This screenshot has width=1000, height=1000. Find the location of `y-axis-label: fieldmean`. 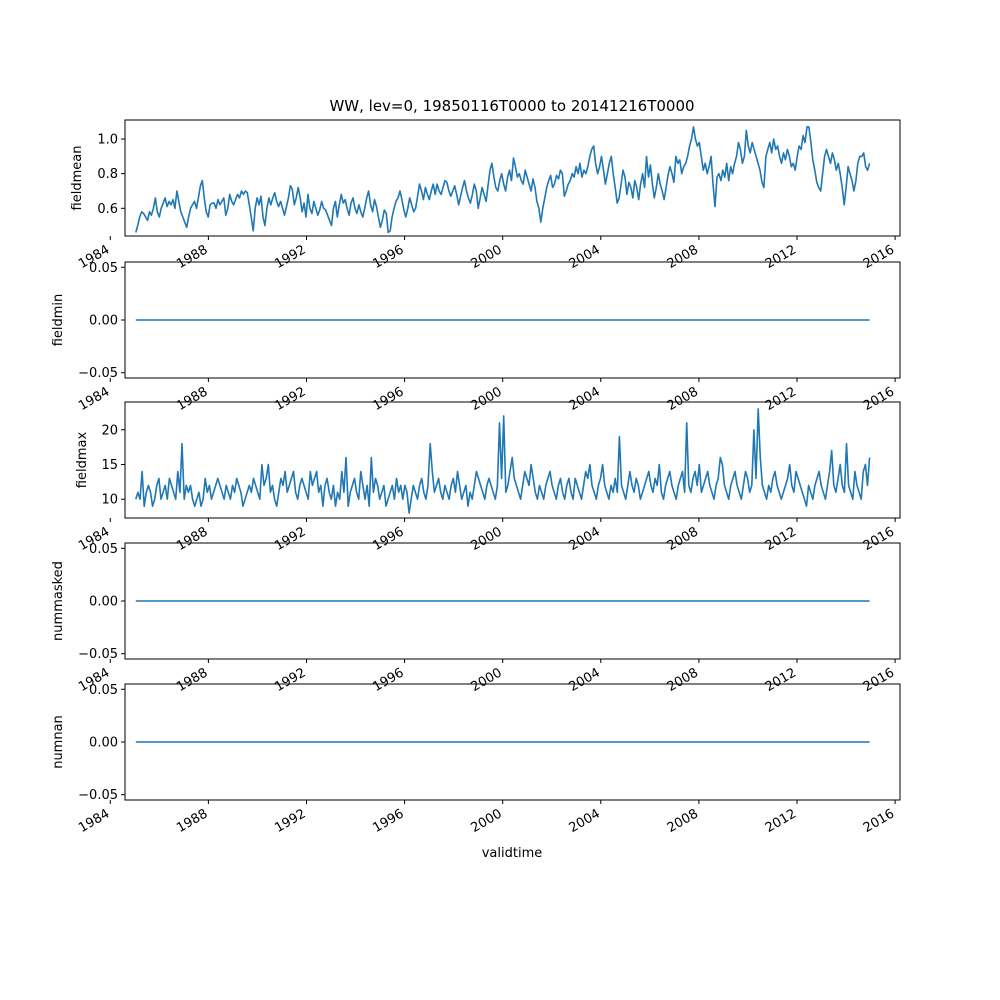

y-axis-label: fieldmean is located at coordinates (77, 178).